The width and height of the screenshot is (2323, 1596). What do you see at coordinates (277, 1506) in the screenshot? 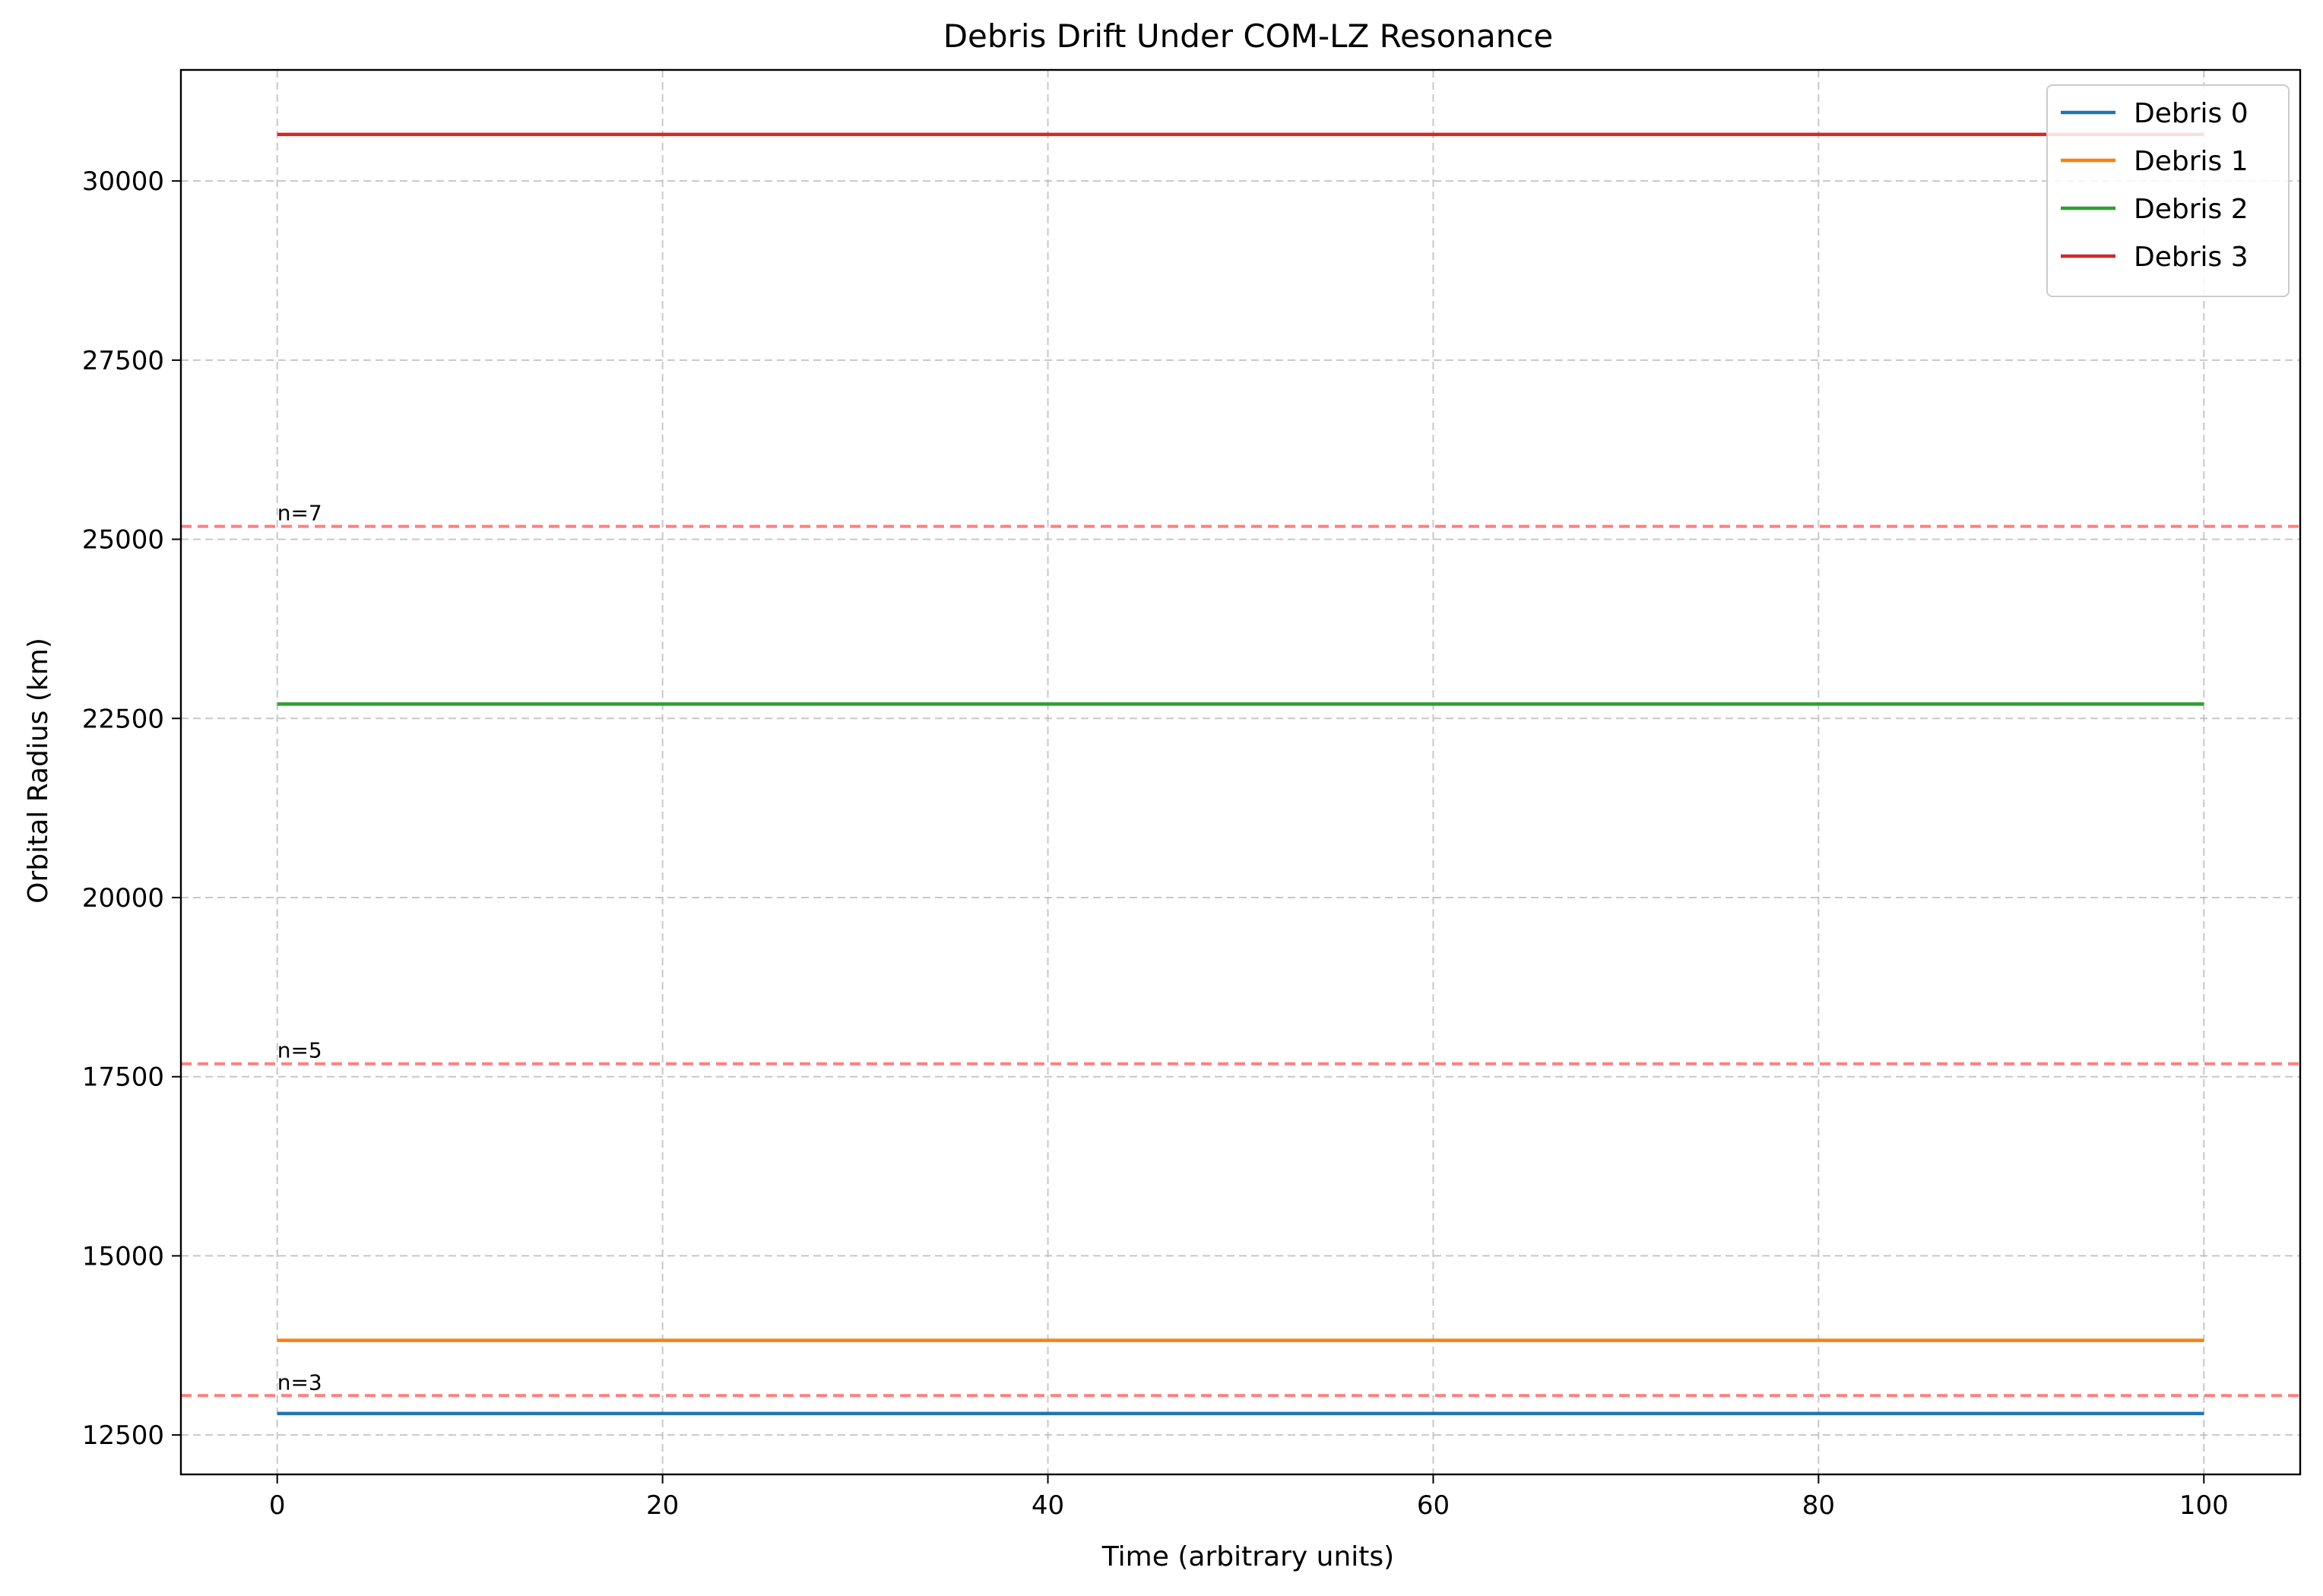
I see `x-tick-label: 0` at bounding box center [277, 1506].